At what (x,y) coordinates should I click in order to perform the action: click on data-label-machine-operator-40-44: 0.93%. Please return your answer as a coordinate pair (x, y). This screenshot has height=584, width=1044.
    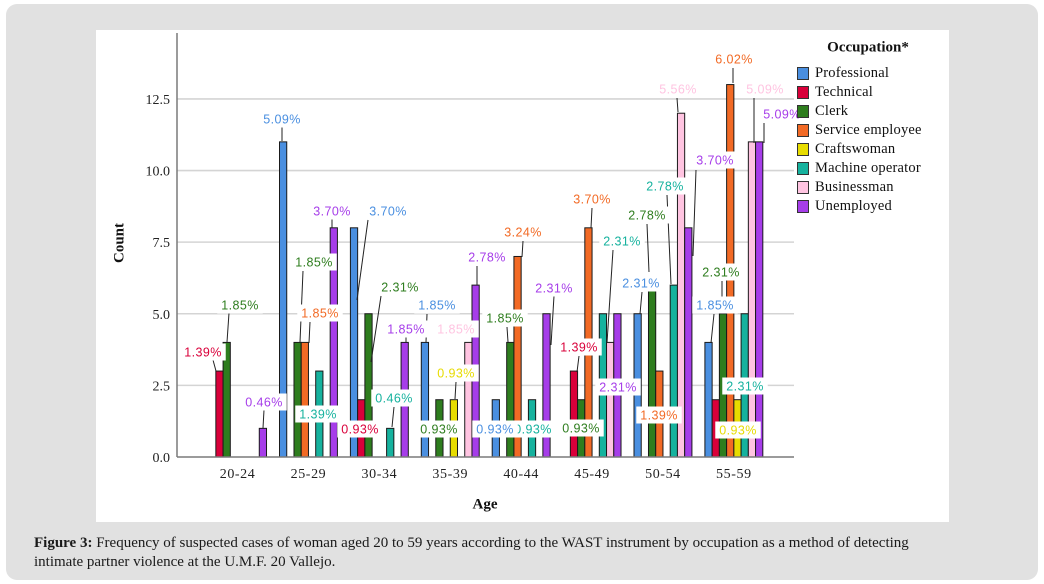
    Looking at the image, I should click on (533, 429).